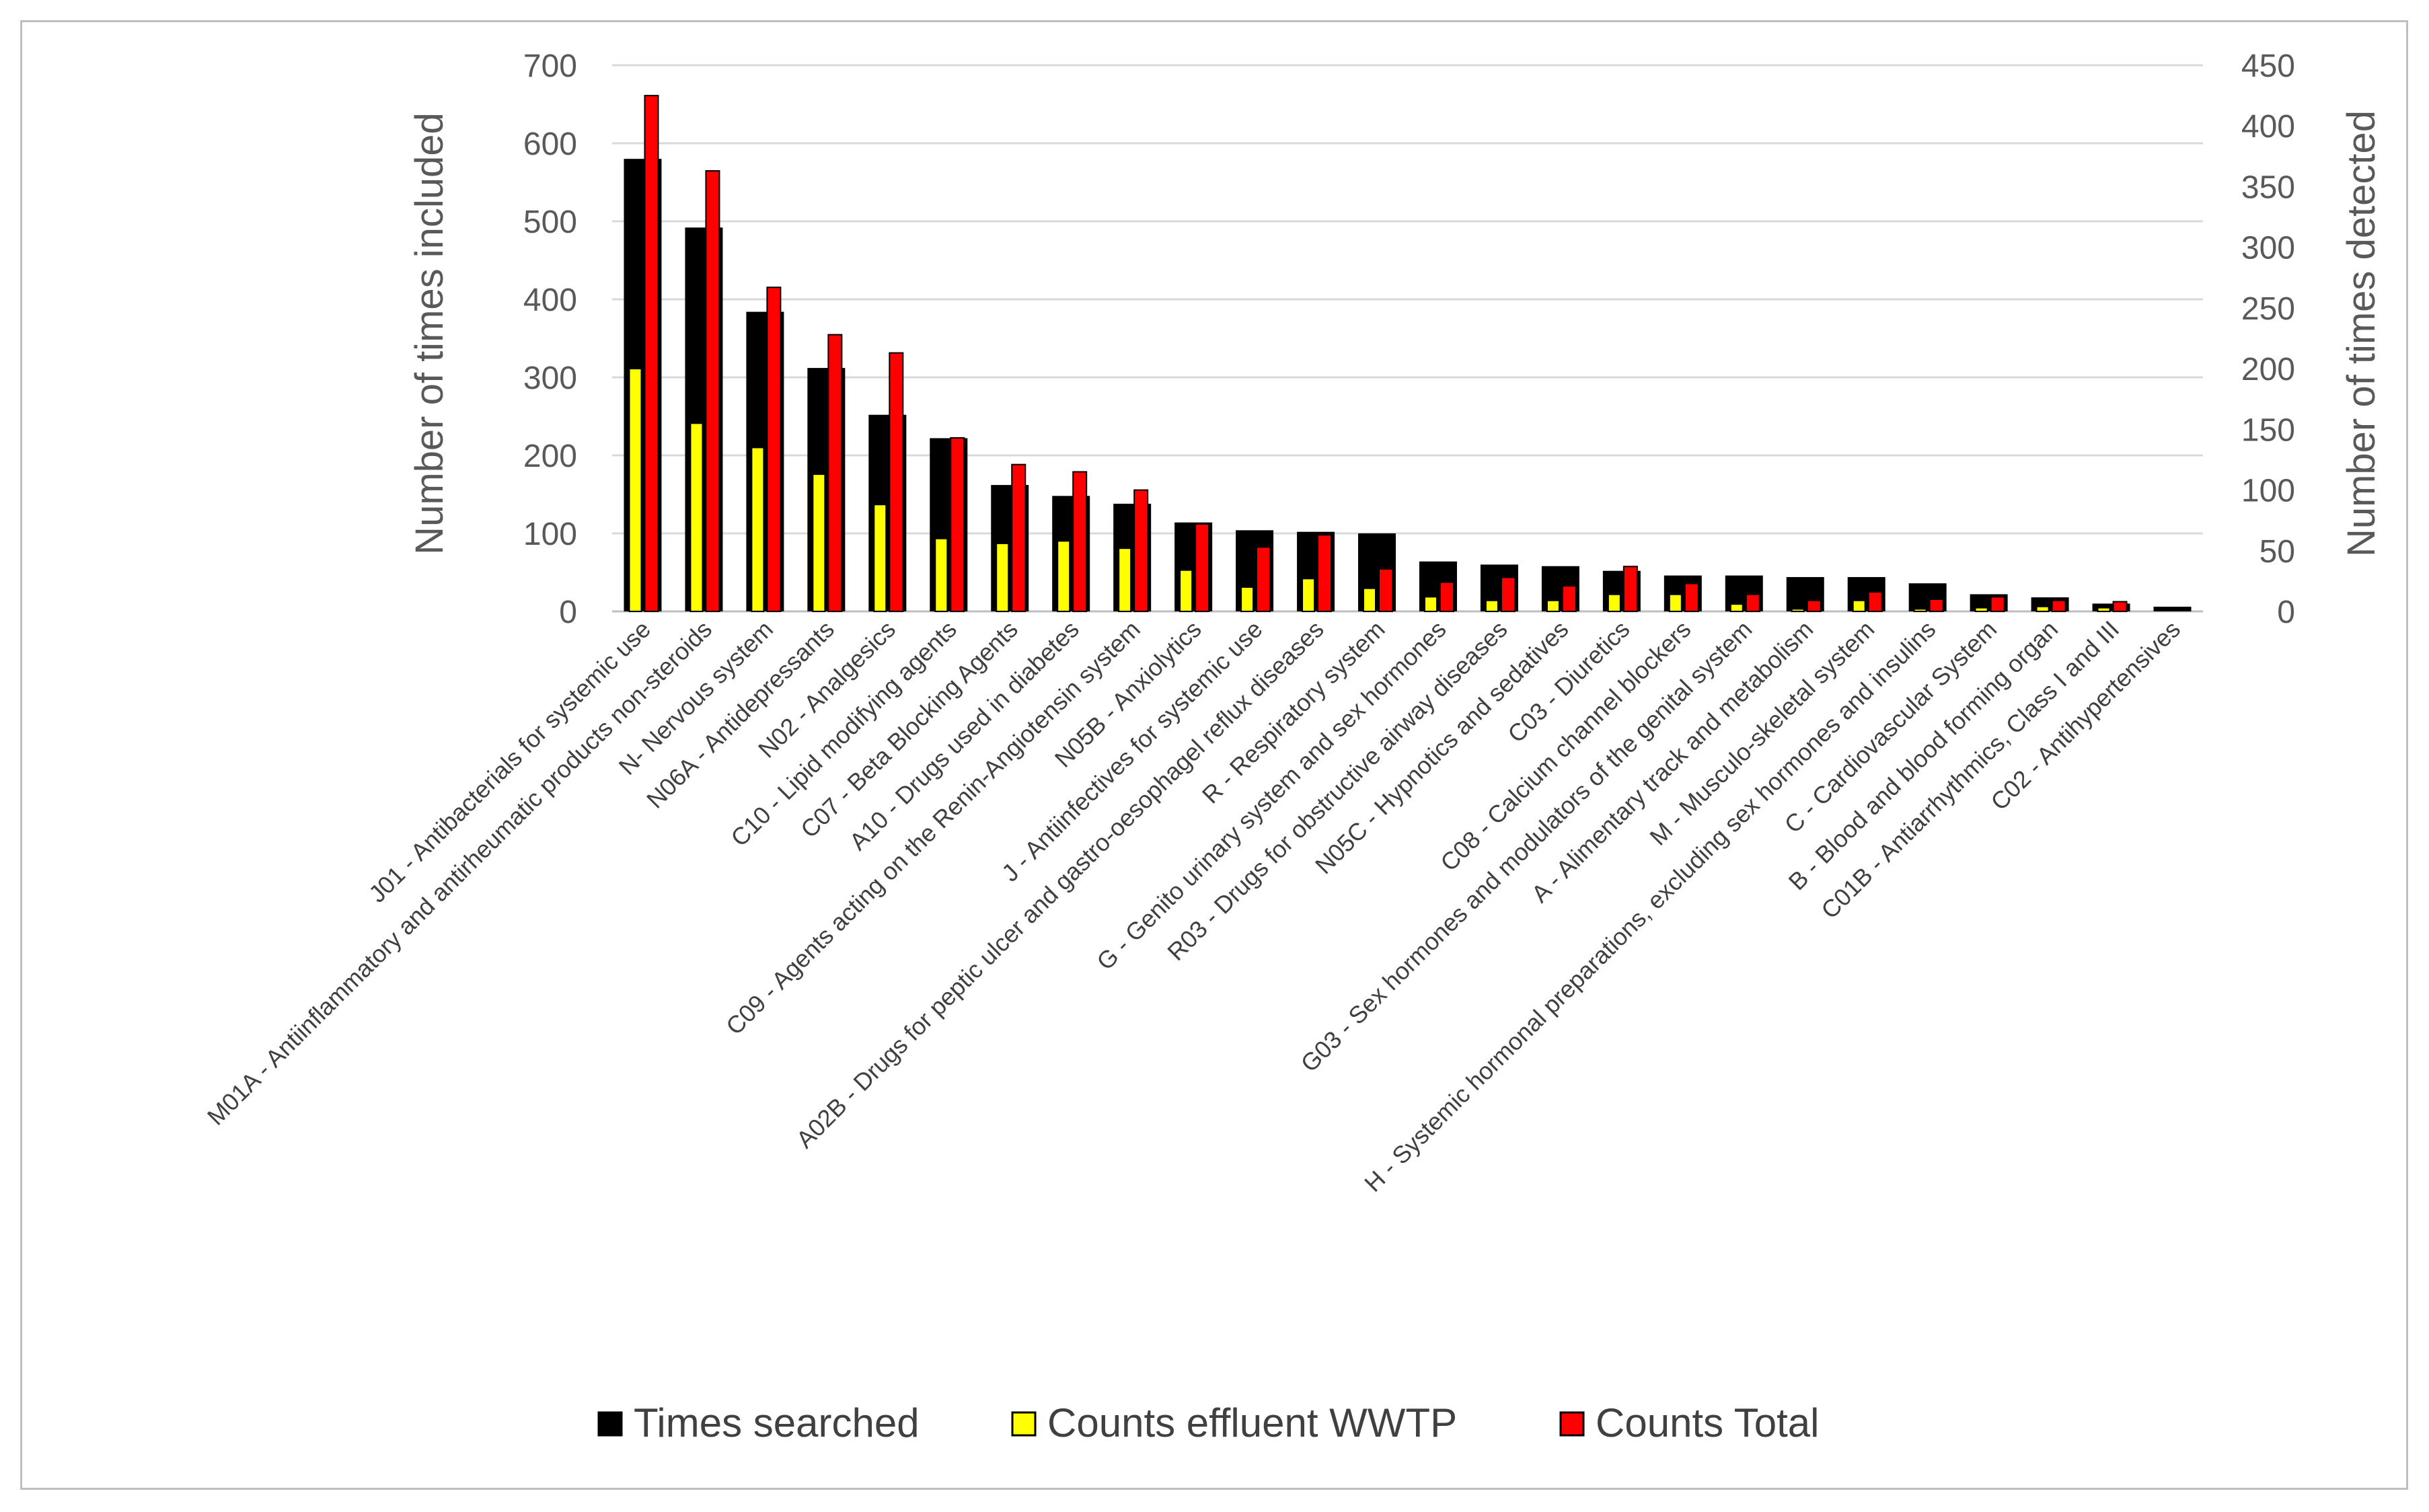 The width and height of the screenshot is (2429, 1512). Describe the element at coordinates (2268, 339) in the screenshot. I see `right-axis-ticks: 0 50 100 150 200 250 300 350 400 450` at that location.